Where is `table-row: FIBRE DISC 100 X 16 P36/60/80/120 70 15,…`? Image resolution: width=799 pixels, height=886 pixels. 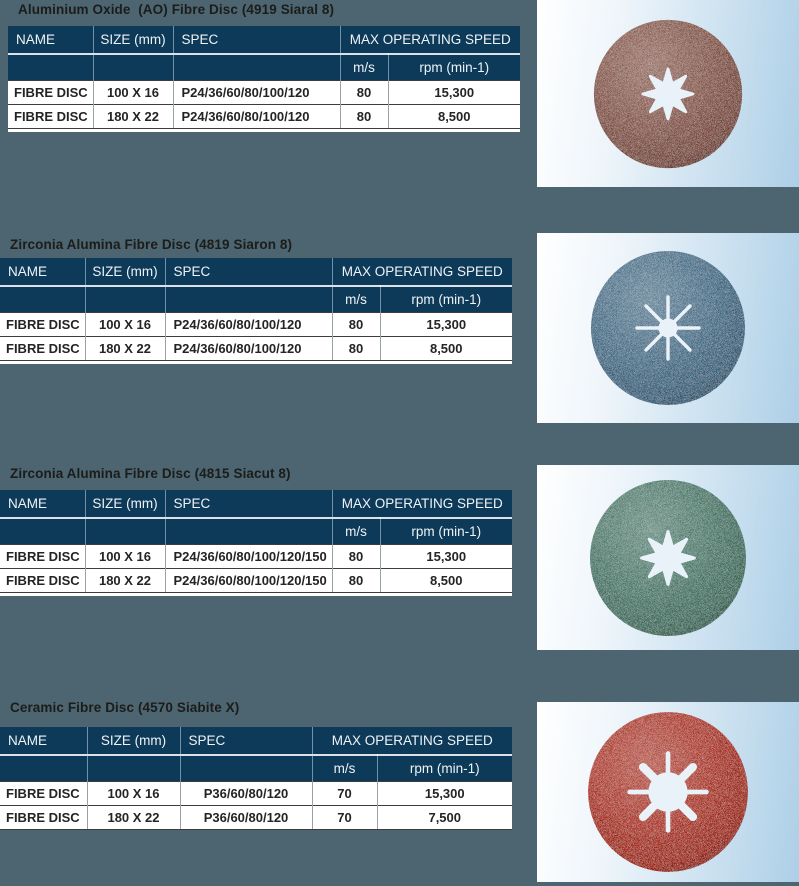
table-row: FIBRE DISC 100 X 16 P36/60/80/120 70 15,… is located at coordinates (256, 793).